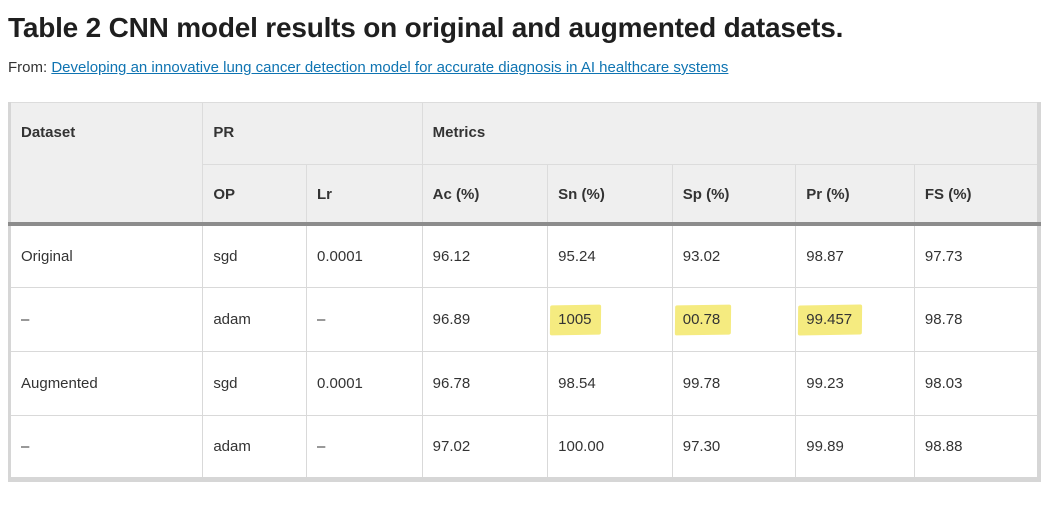 The image size is (1049, 516). Describe the element at coordinates (451, 319) in the screenshot. I see `cell-value: 96.89` at that location.